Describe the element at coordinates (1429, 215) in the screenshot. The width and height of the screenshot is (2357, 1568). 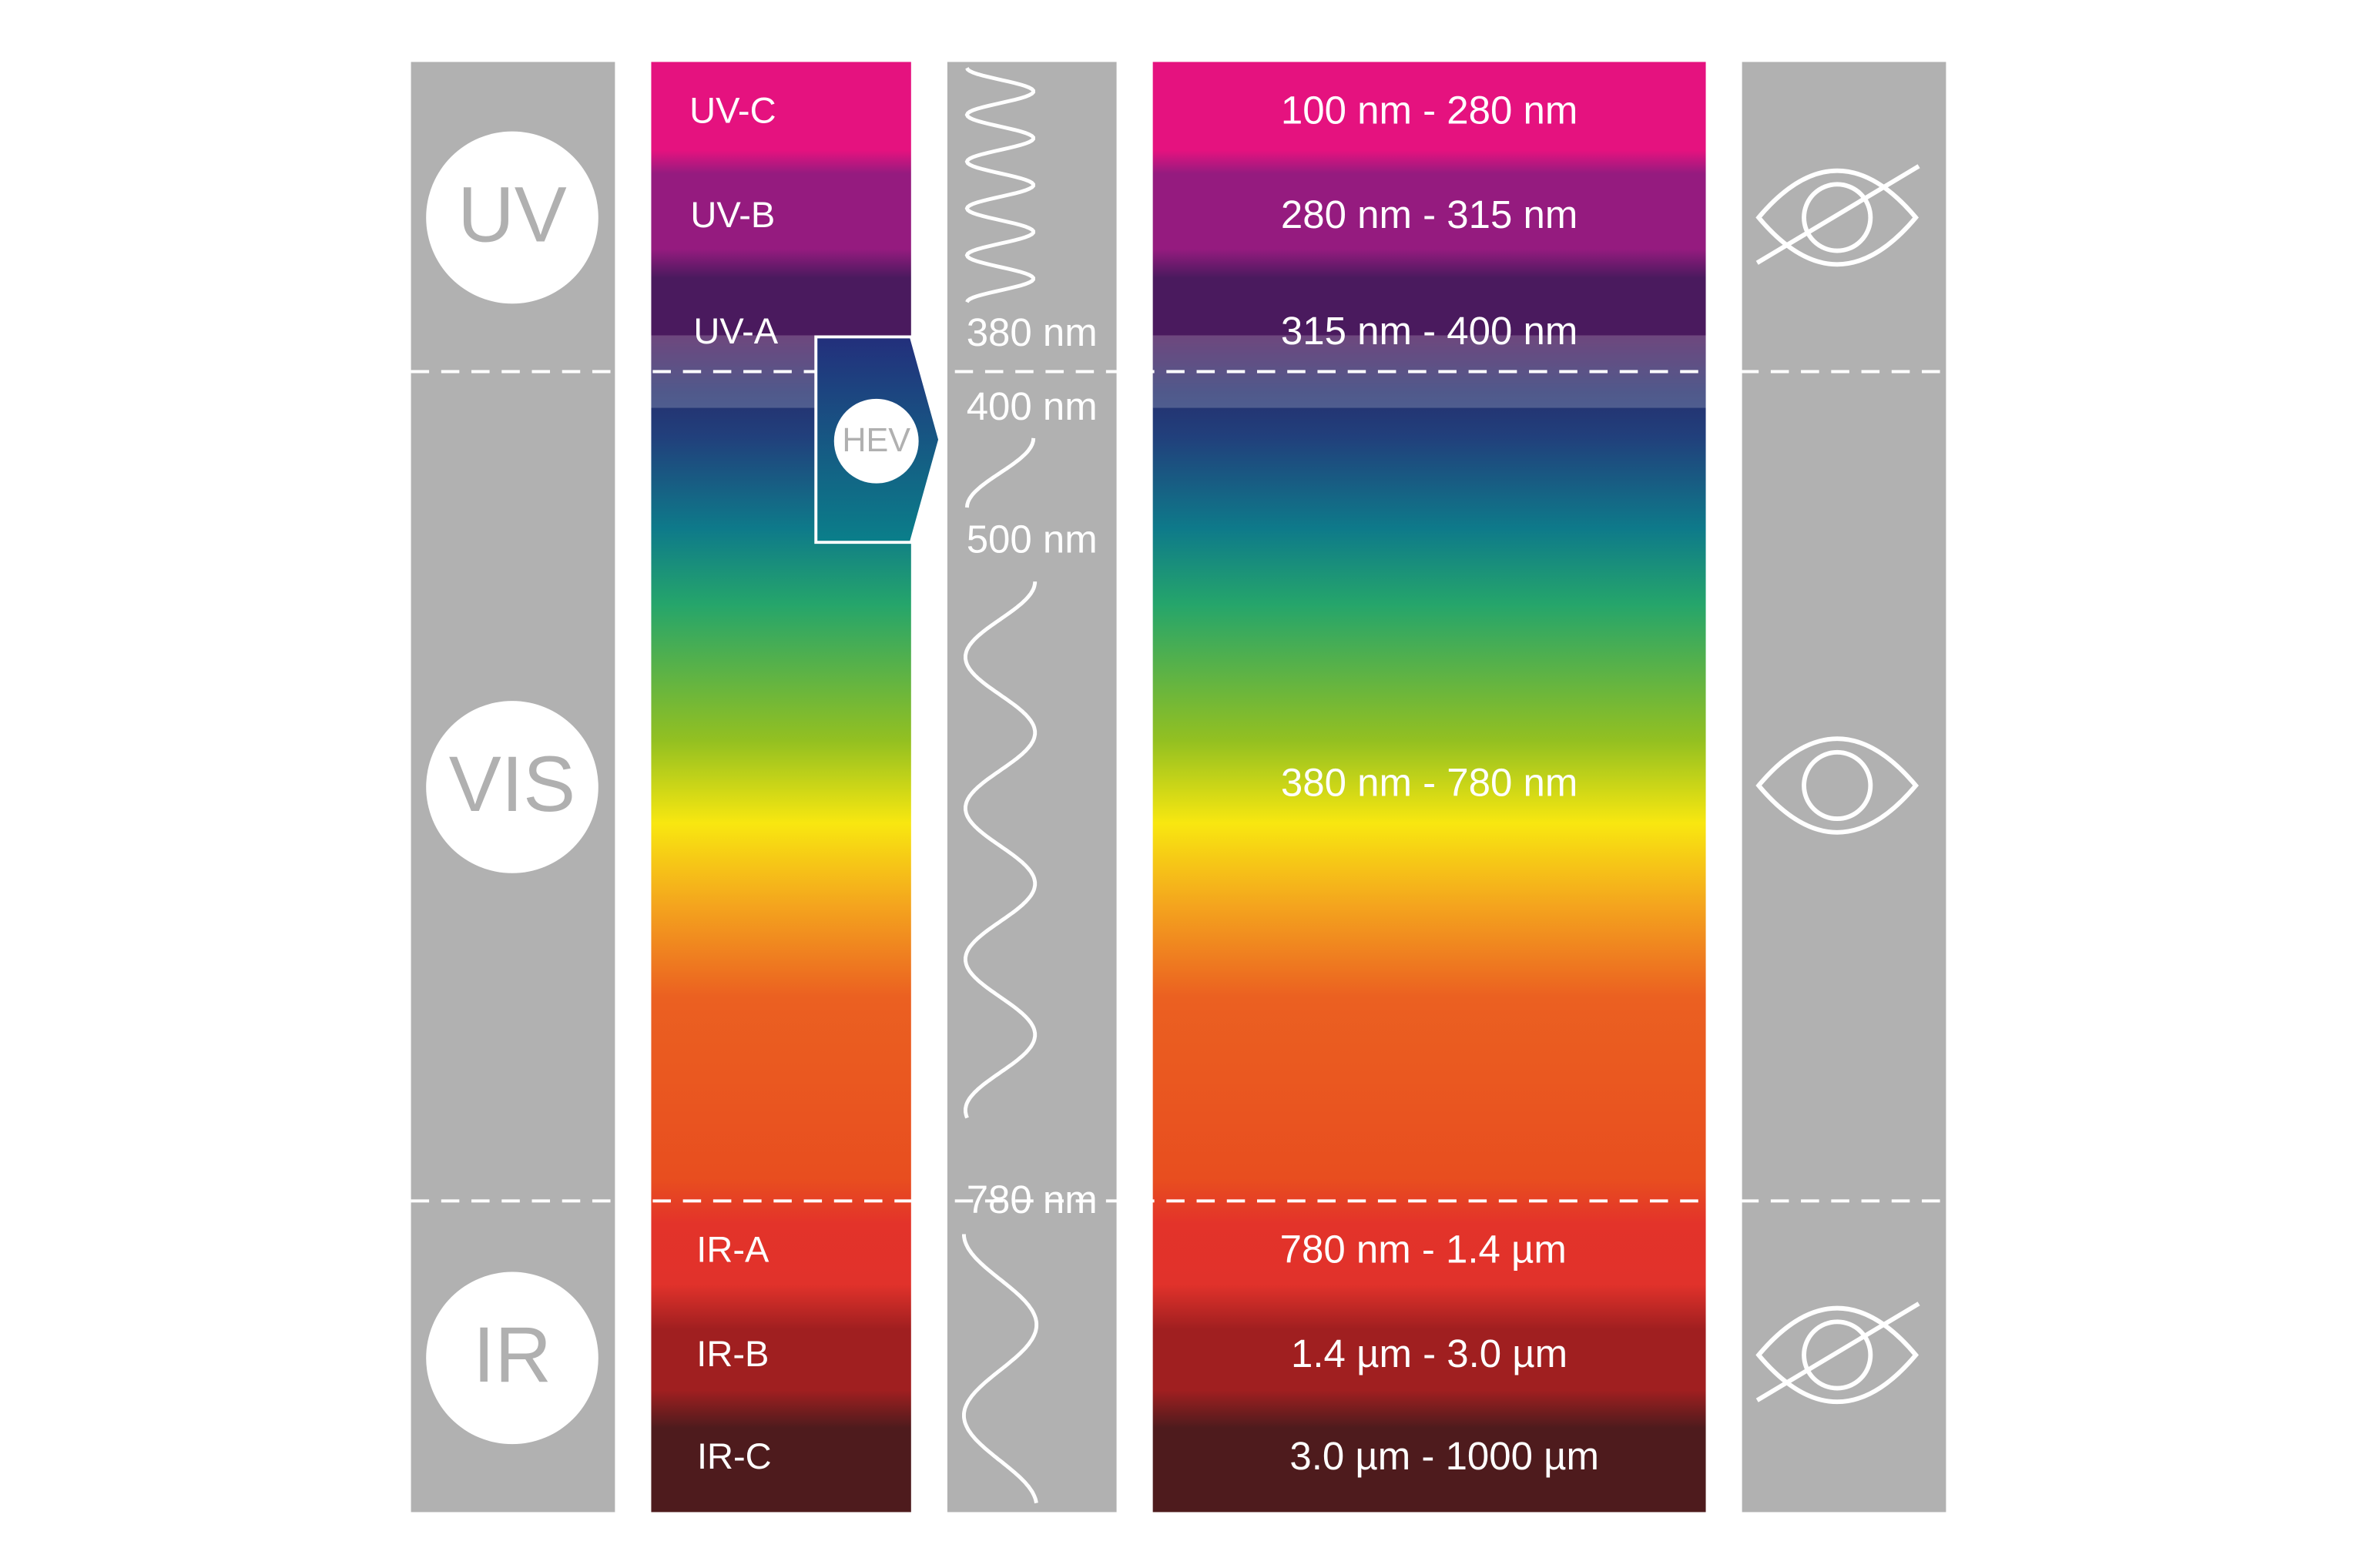
I see `range-label: 280 nm - 315 nm` at that location.